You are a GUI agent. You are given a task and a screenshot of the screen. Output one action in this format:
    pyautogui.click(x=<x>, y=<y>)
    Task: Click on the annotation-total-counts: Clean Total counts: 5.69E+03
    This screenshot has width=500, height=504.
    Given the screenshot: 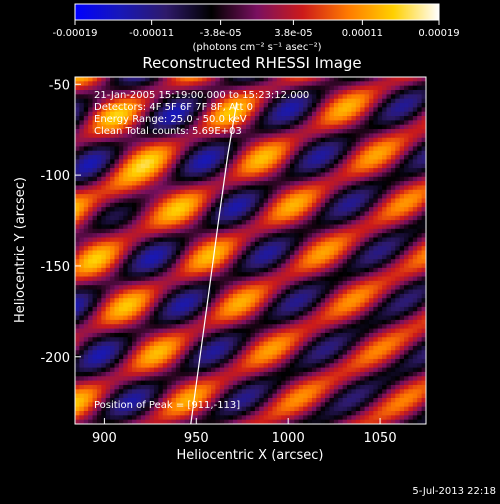 What is the action you would take?
    pyautogui.click(x=168, y=131)
    